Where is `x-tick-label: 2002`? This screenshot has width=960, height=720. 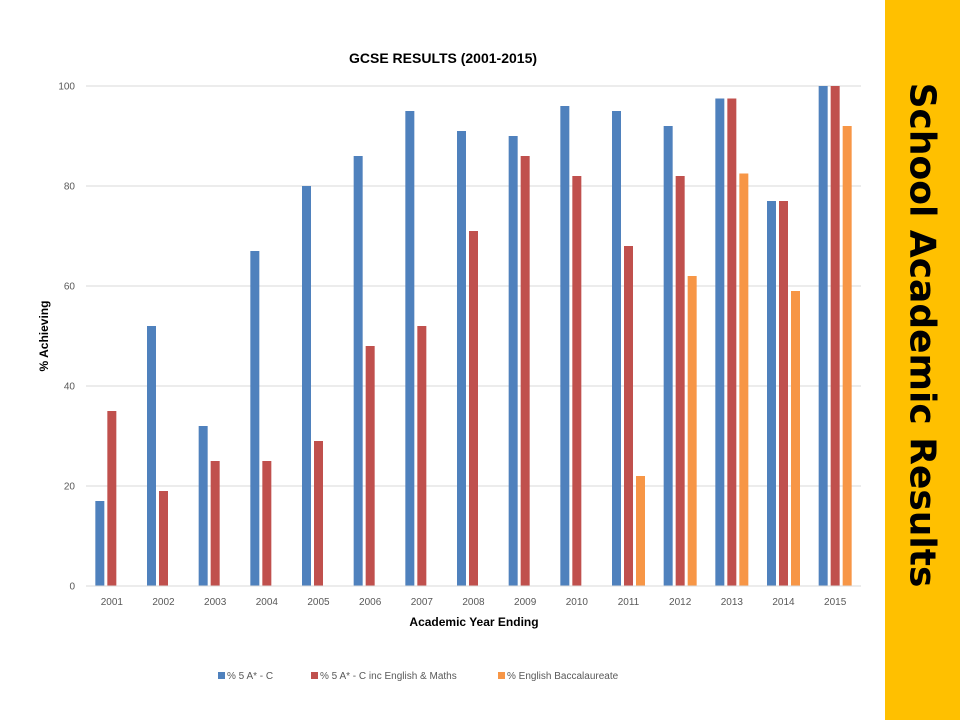 x-tick-label: 2002 is located at coordinates (163, 602).